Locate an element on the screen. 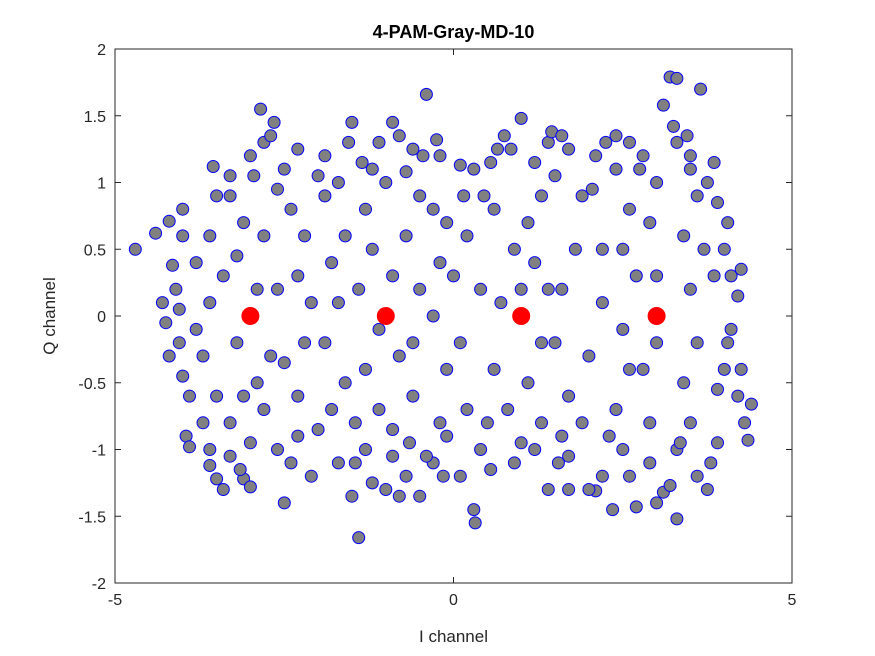  x-tick-label: 0 is located at coordinates (453, 600).